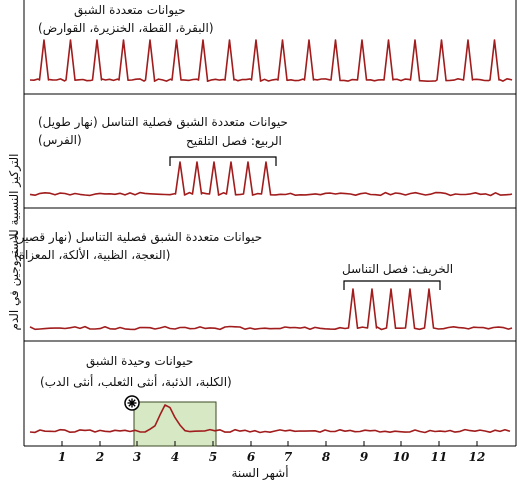 The image size is (520, 486). I want to click on panel3-examples: (النعجة، الظبية، الألكة، المعزاة), so click(92, 255).